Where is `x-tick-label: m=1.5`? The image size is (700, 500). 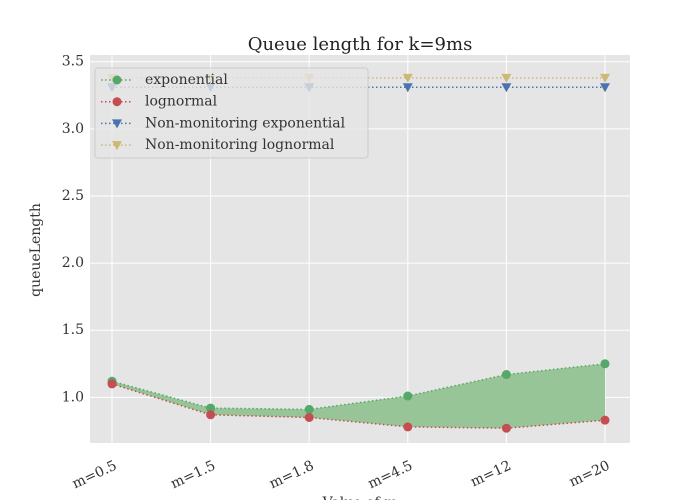
x-tick-label: m=1.5 is located at coordinates (193, 475).